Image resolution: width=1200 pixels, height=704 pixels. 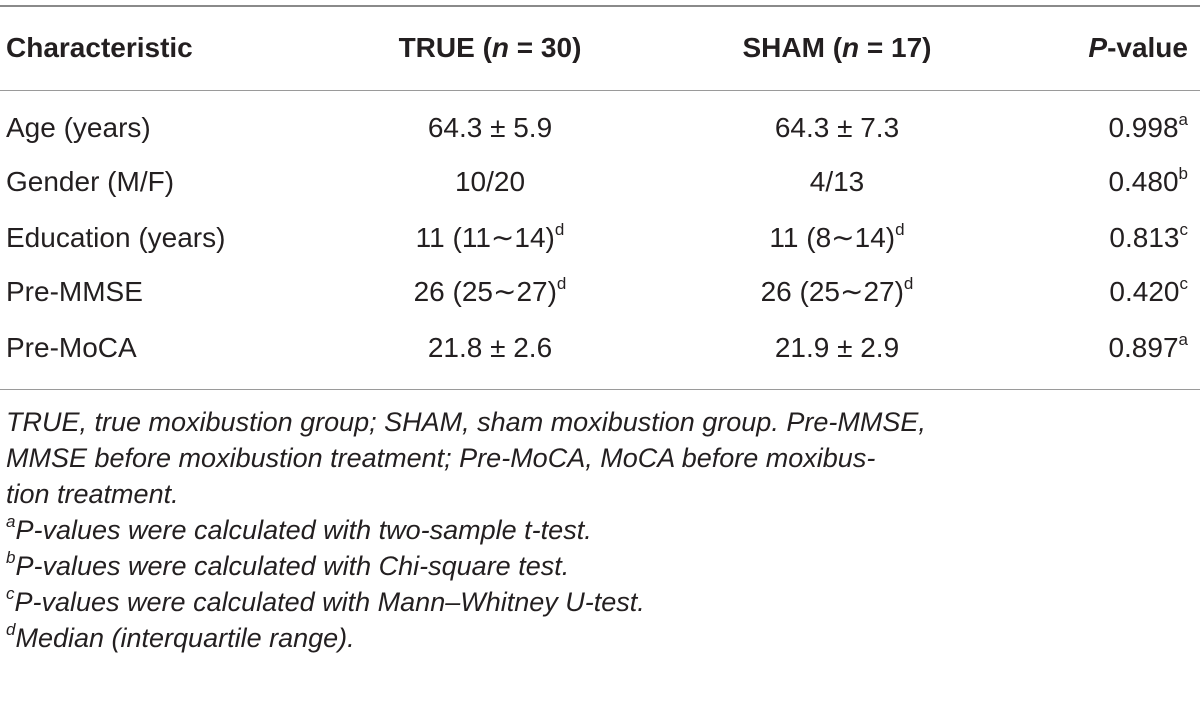 What do you see at coordinates (600, 389) in the screenshot?
I see `bottom-rule` at bounding box center [600, 389].